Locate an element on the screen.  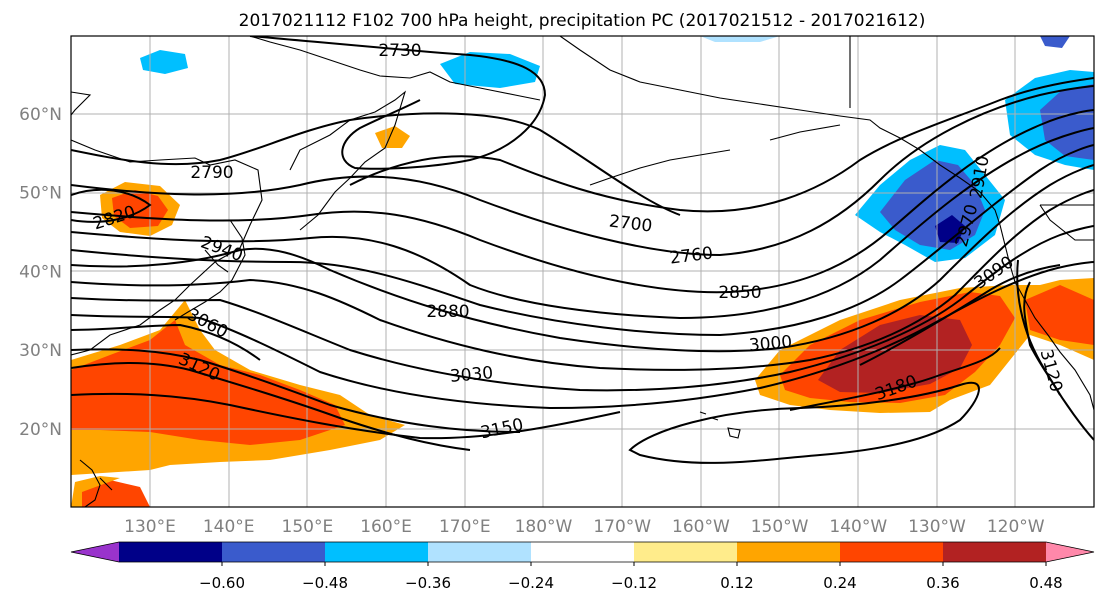
arctic-anomaly-east is located at coordinates (1055, 42).